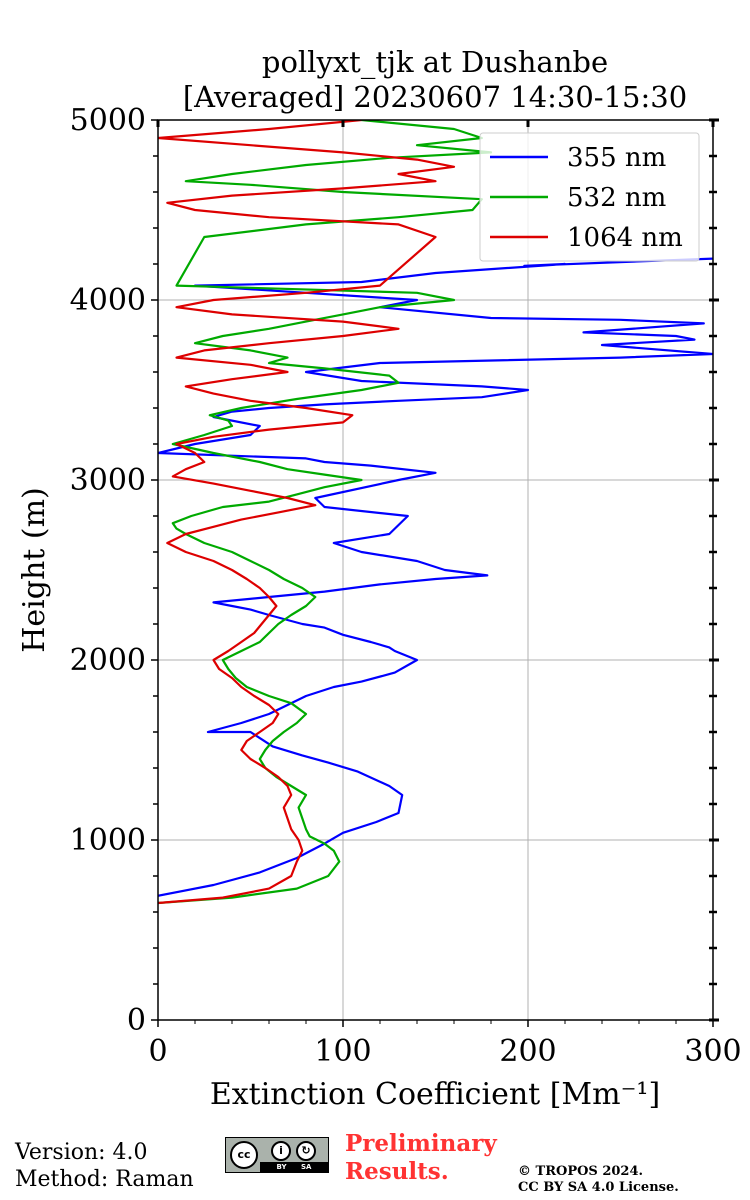 The image size is (750, 1200). What do you see at coordinates (104, 1179) in the screenshot?
I see `method-text: Method: Raman` at bounding box center [104, 1179].